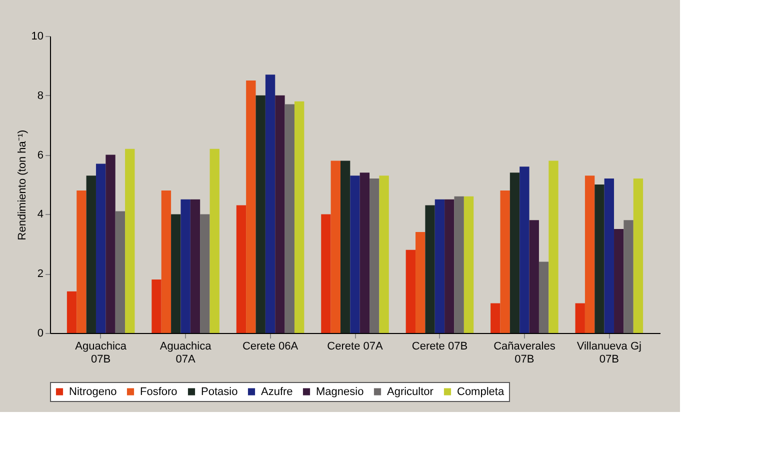 This screenshot has height=465, width=758. Describe the element at coordinates (101, 353) in the screenshot. I see `x-tick-label: Aguachica 07B` at that location.